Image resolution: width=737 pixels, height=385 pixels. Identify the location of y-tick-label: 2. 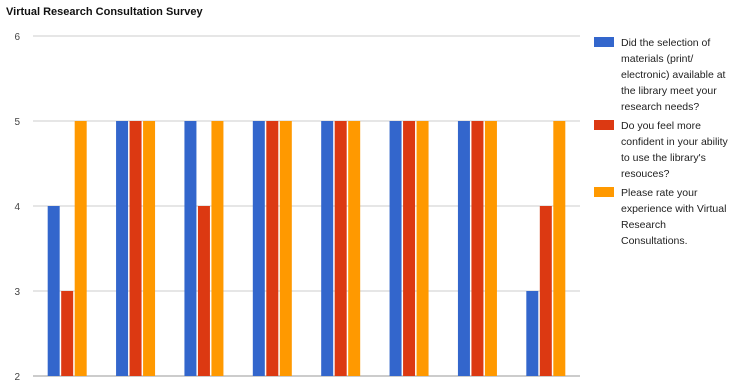
(17, 376).